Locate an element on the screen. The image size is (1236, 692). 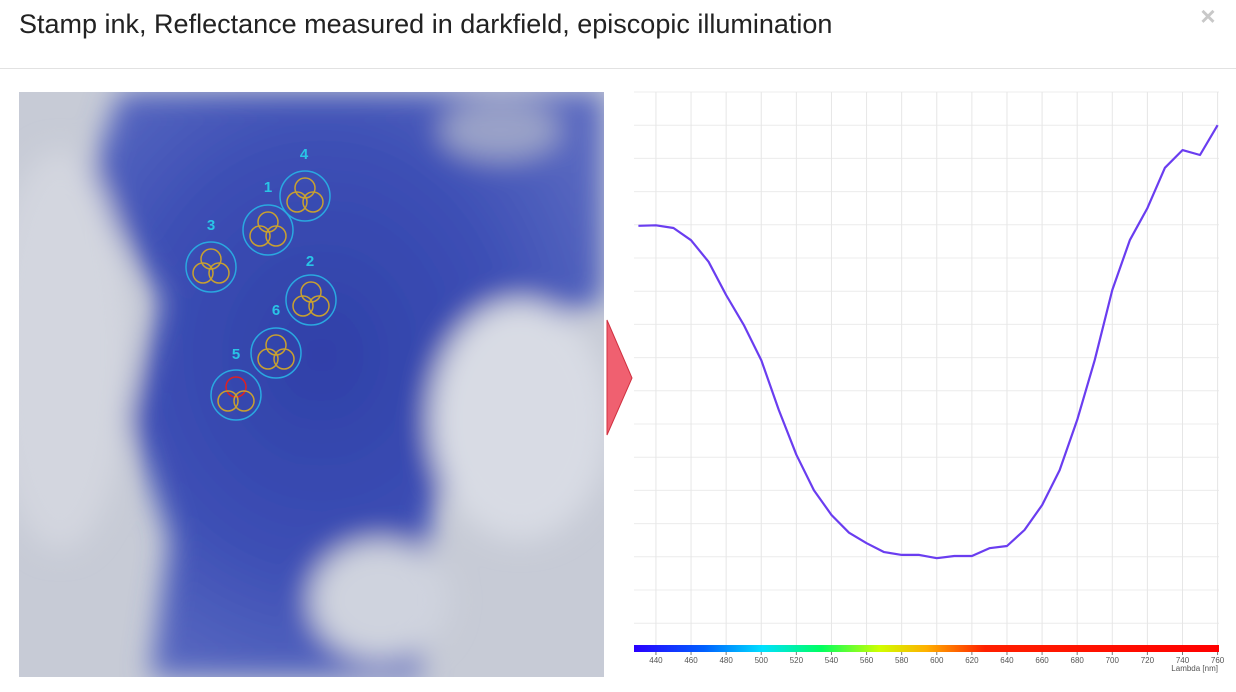
x-tick-label: 580 is located at coordinates (902, 660).